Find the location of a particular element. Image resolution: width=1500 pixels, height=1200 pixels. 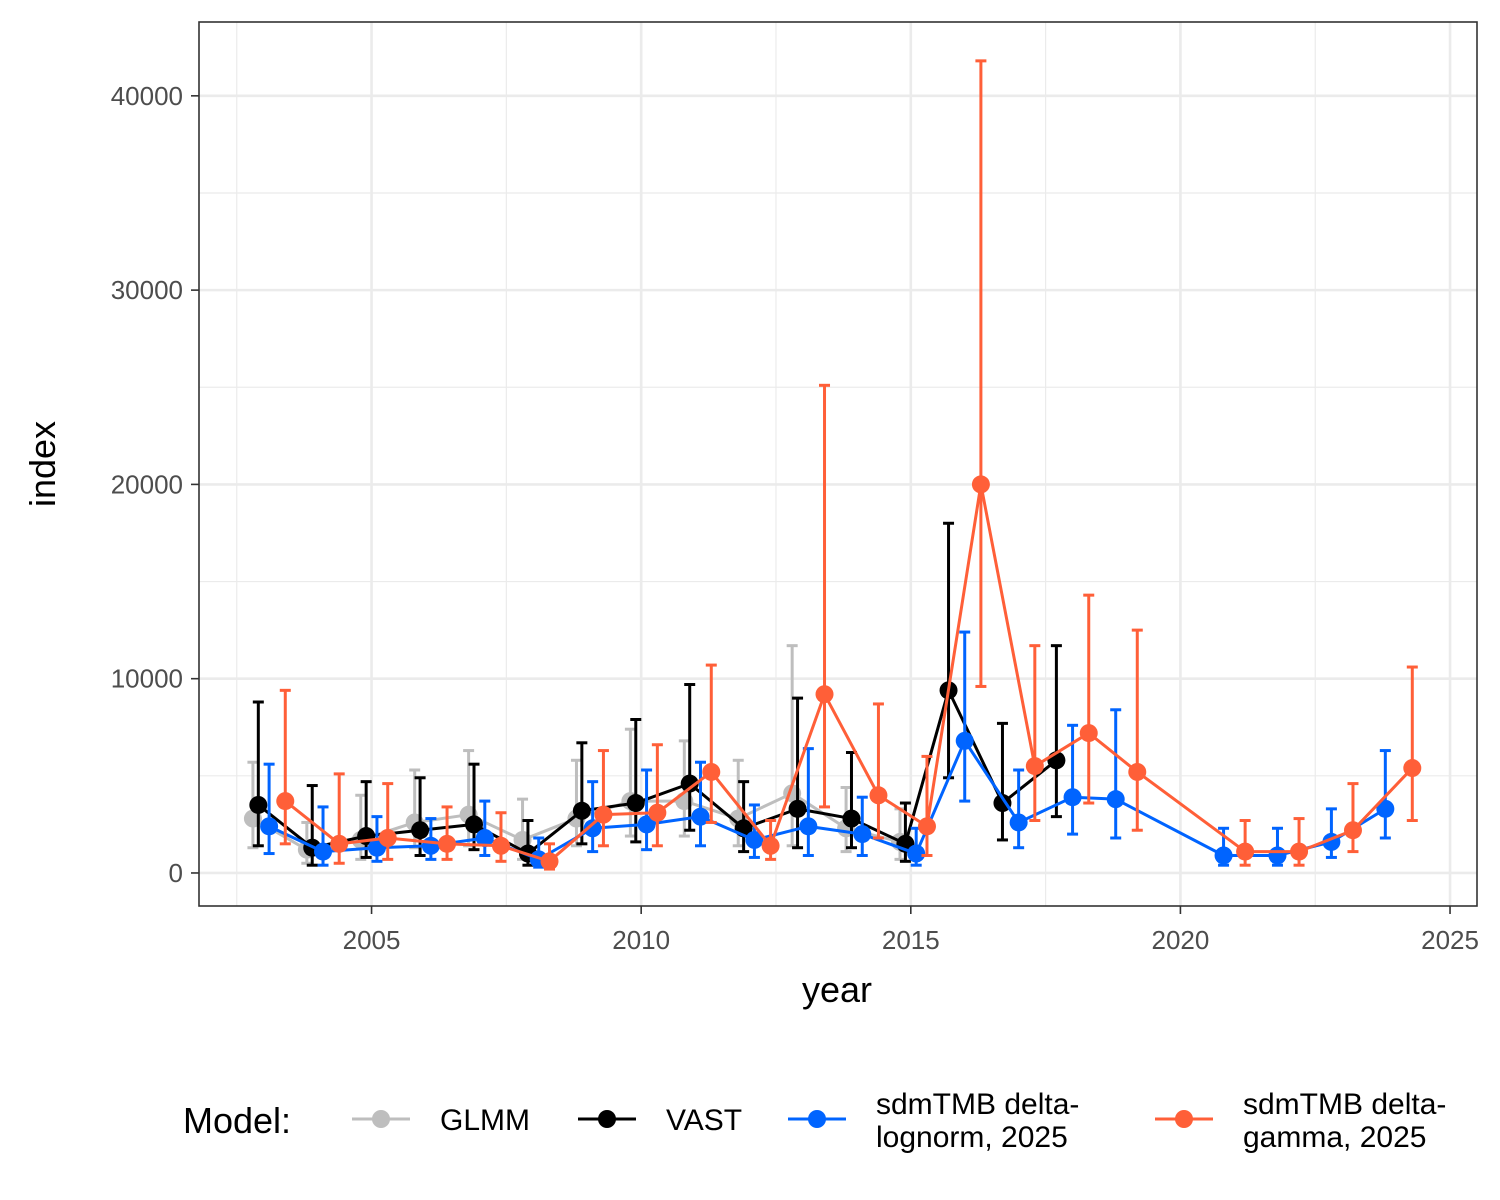

y-tick-label: 40000 is located at coordinates (147, 96).